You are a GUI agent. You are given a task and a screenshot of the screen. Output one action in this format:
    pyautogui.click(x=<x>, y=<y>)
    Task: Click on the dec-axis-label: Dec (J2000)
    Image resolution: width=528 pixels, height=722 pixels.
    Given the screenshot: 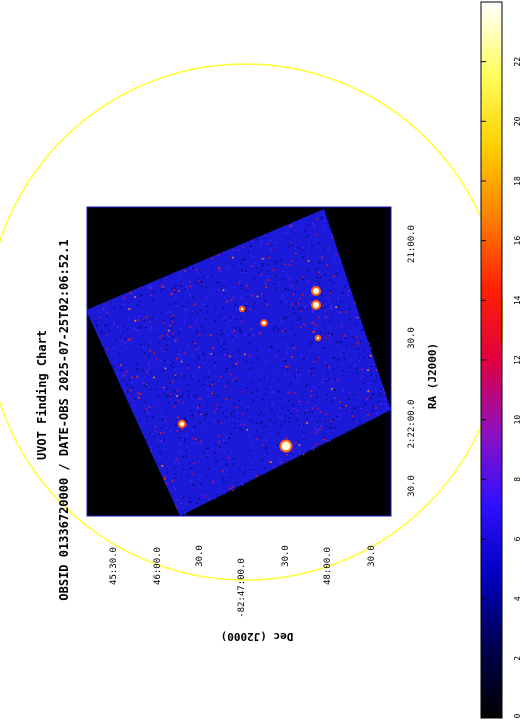 What is the action you would take?
    pyautogui.click(x=257, y=636)
    